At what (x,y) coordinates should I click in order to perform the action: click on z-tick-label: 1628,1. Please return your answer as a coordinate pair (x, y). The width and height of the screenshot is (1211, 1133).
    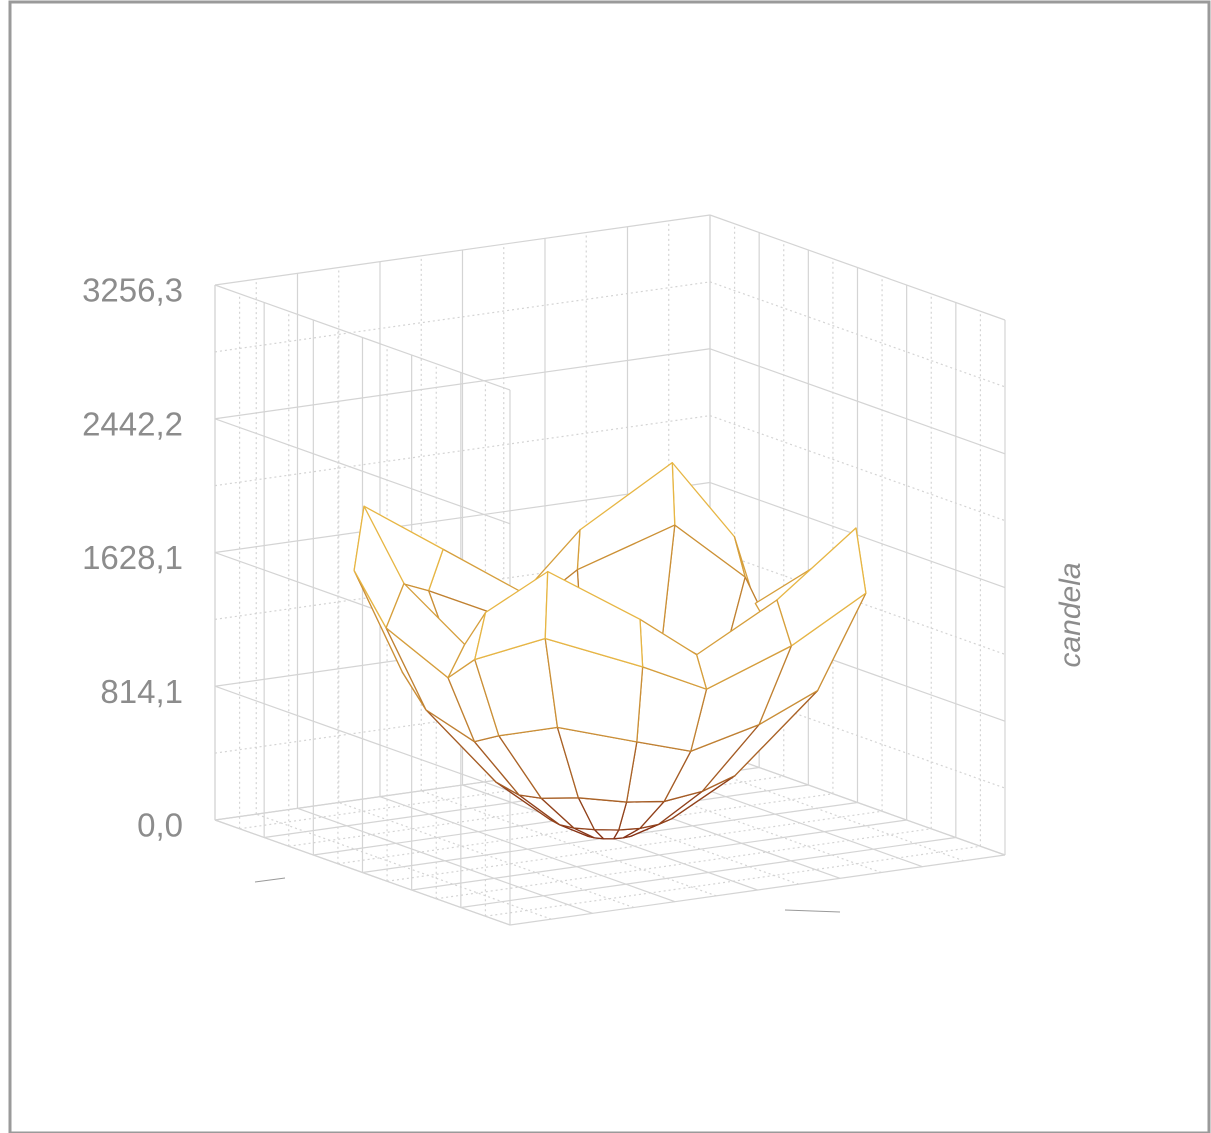
    Looking at the image, I should click on (132, 557).